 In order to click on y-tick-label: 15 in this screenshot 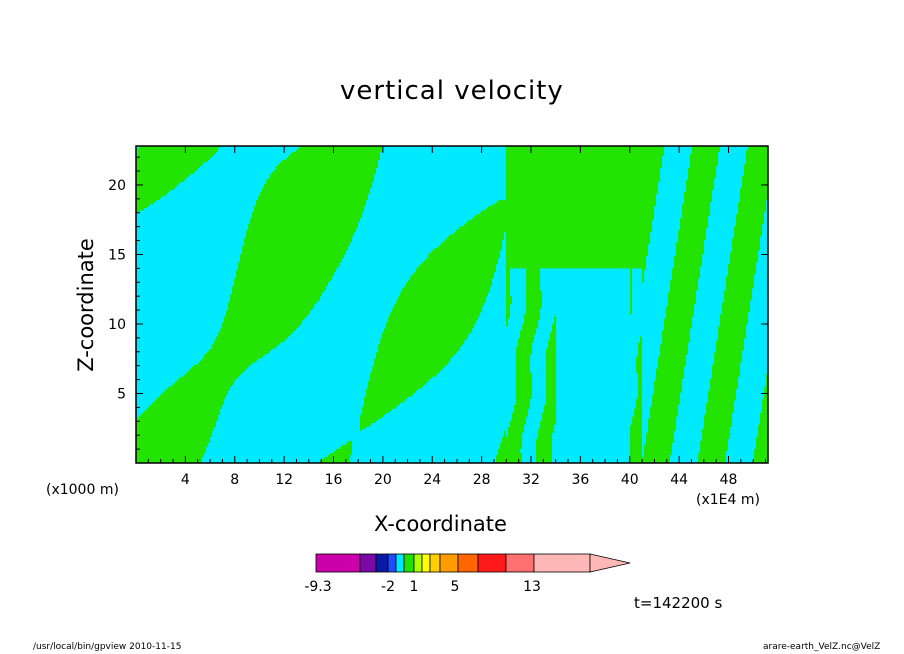, I will do `click(117, 255)`.